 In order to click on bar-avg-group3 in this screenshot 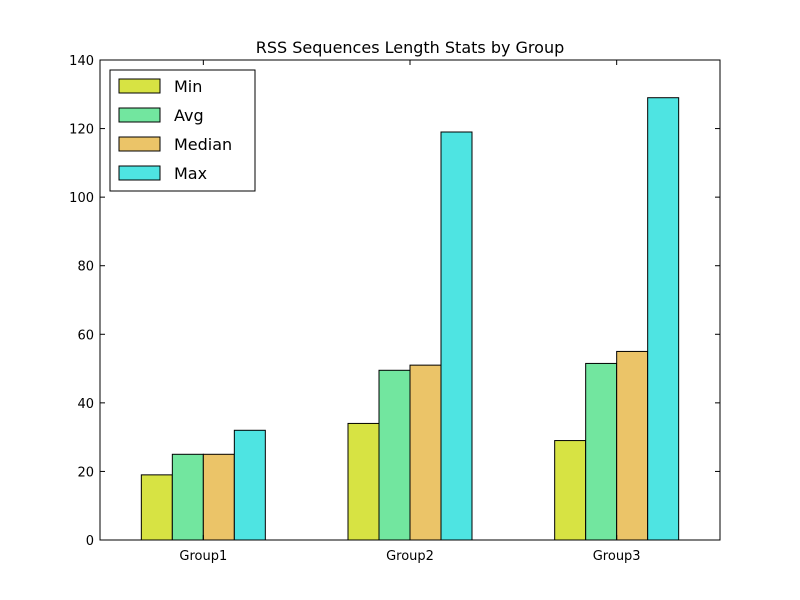, I will do `click(601, 451)`.